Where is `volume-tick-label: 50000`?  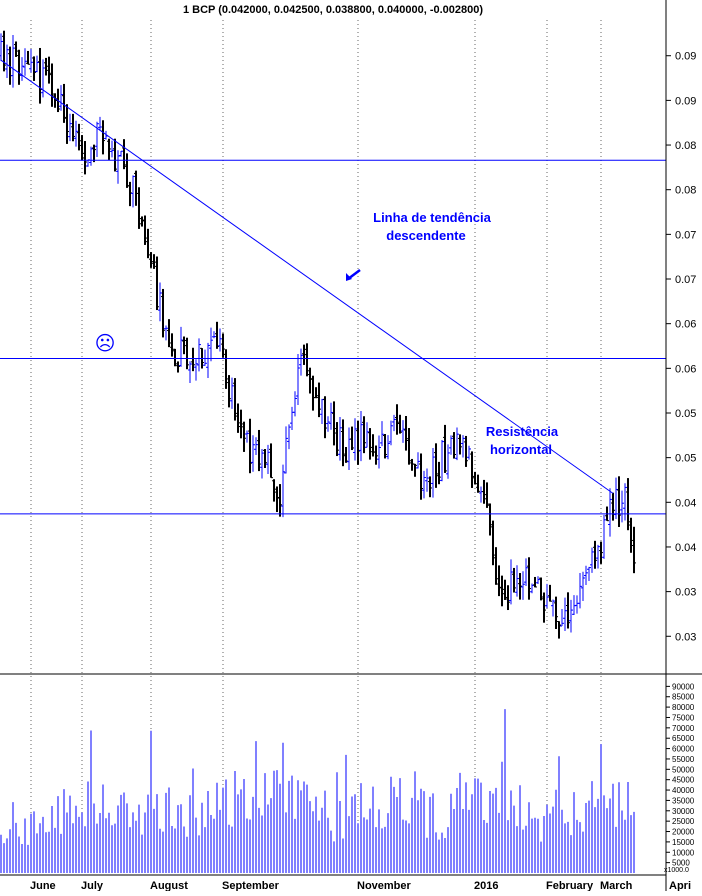 volume-tick-label: 50000 is located at coordinates (683, 769).